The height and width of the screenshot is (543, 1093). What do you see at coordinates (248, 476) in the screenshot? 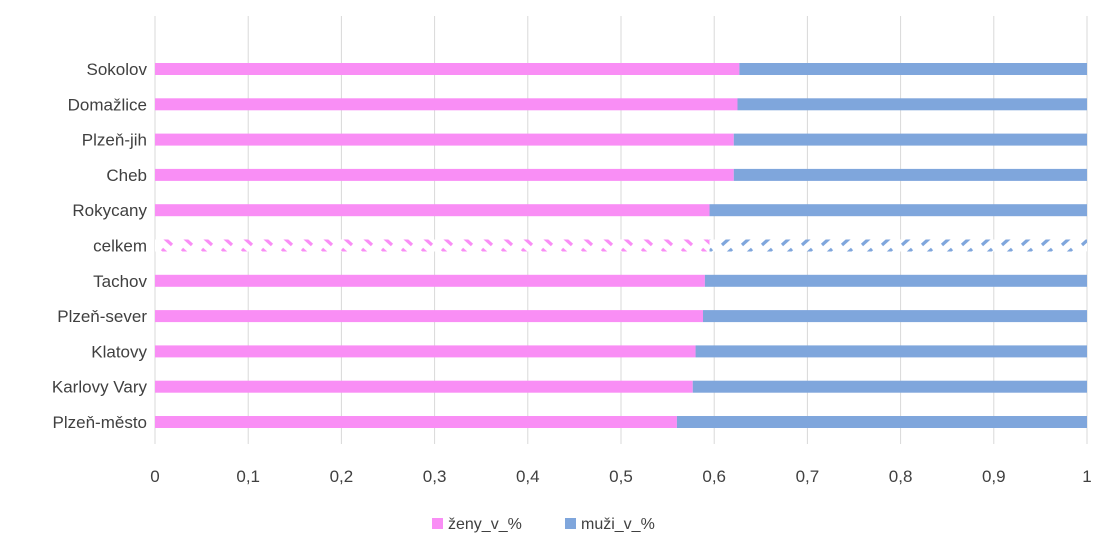
I see `x-tick-label: 0,1` at bounding box center [248, 476].